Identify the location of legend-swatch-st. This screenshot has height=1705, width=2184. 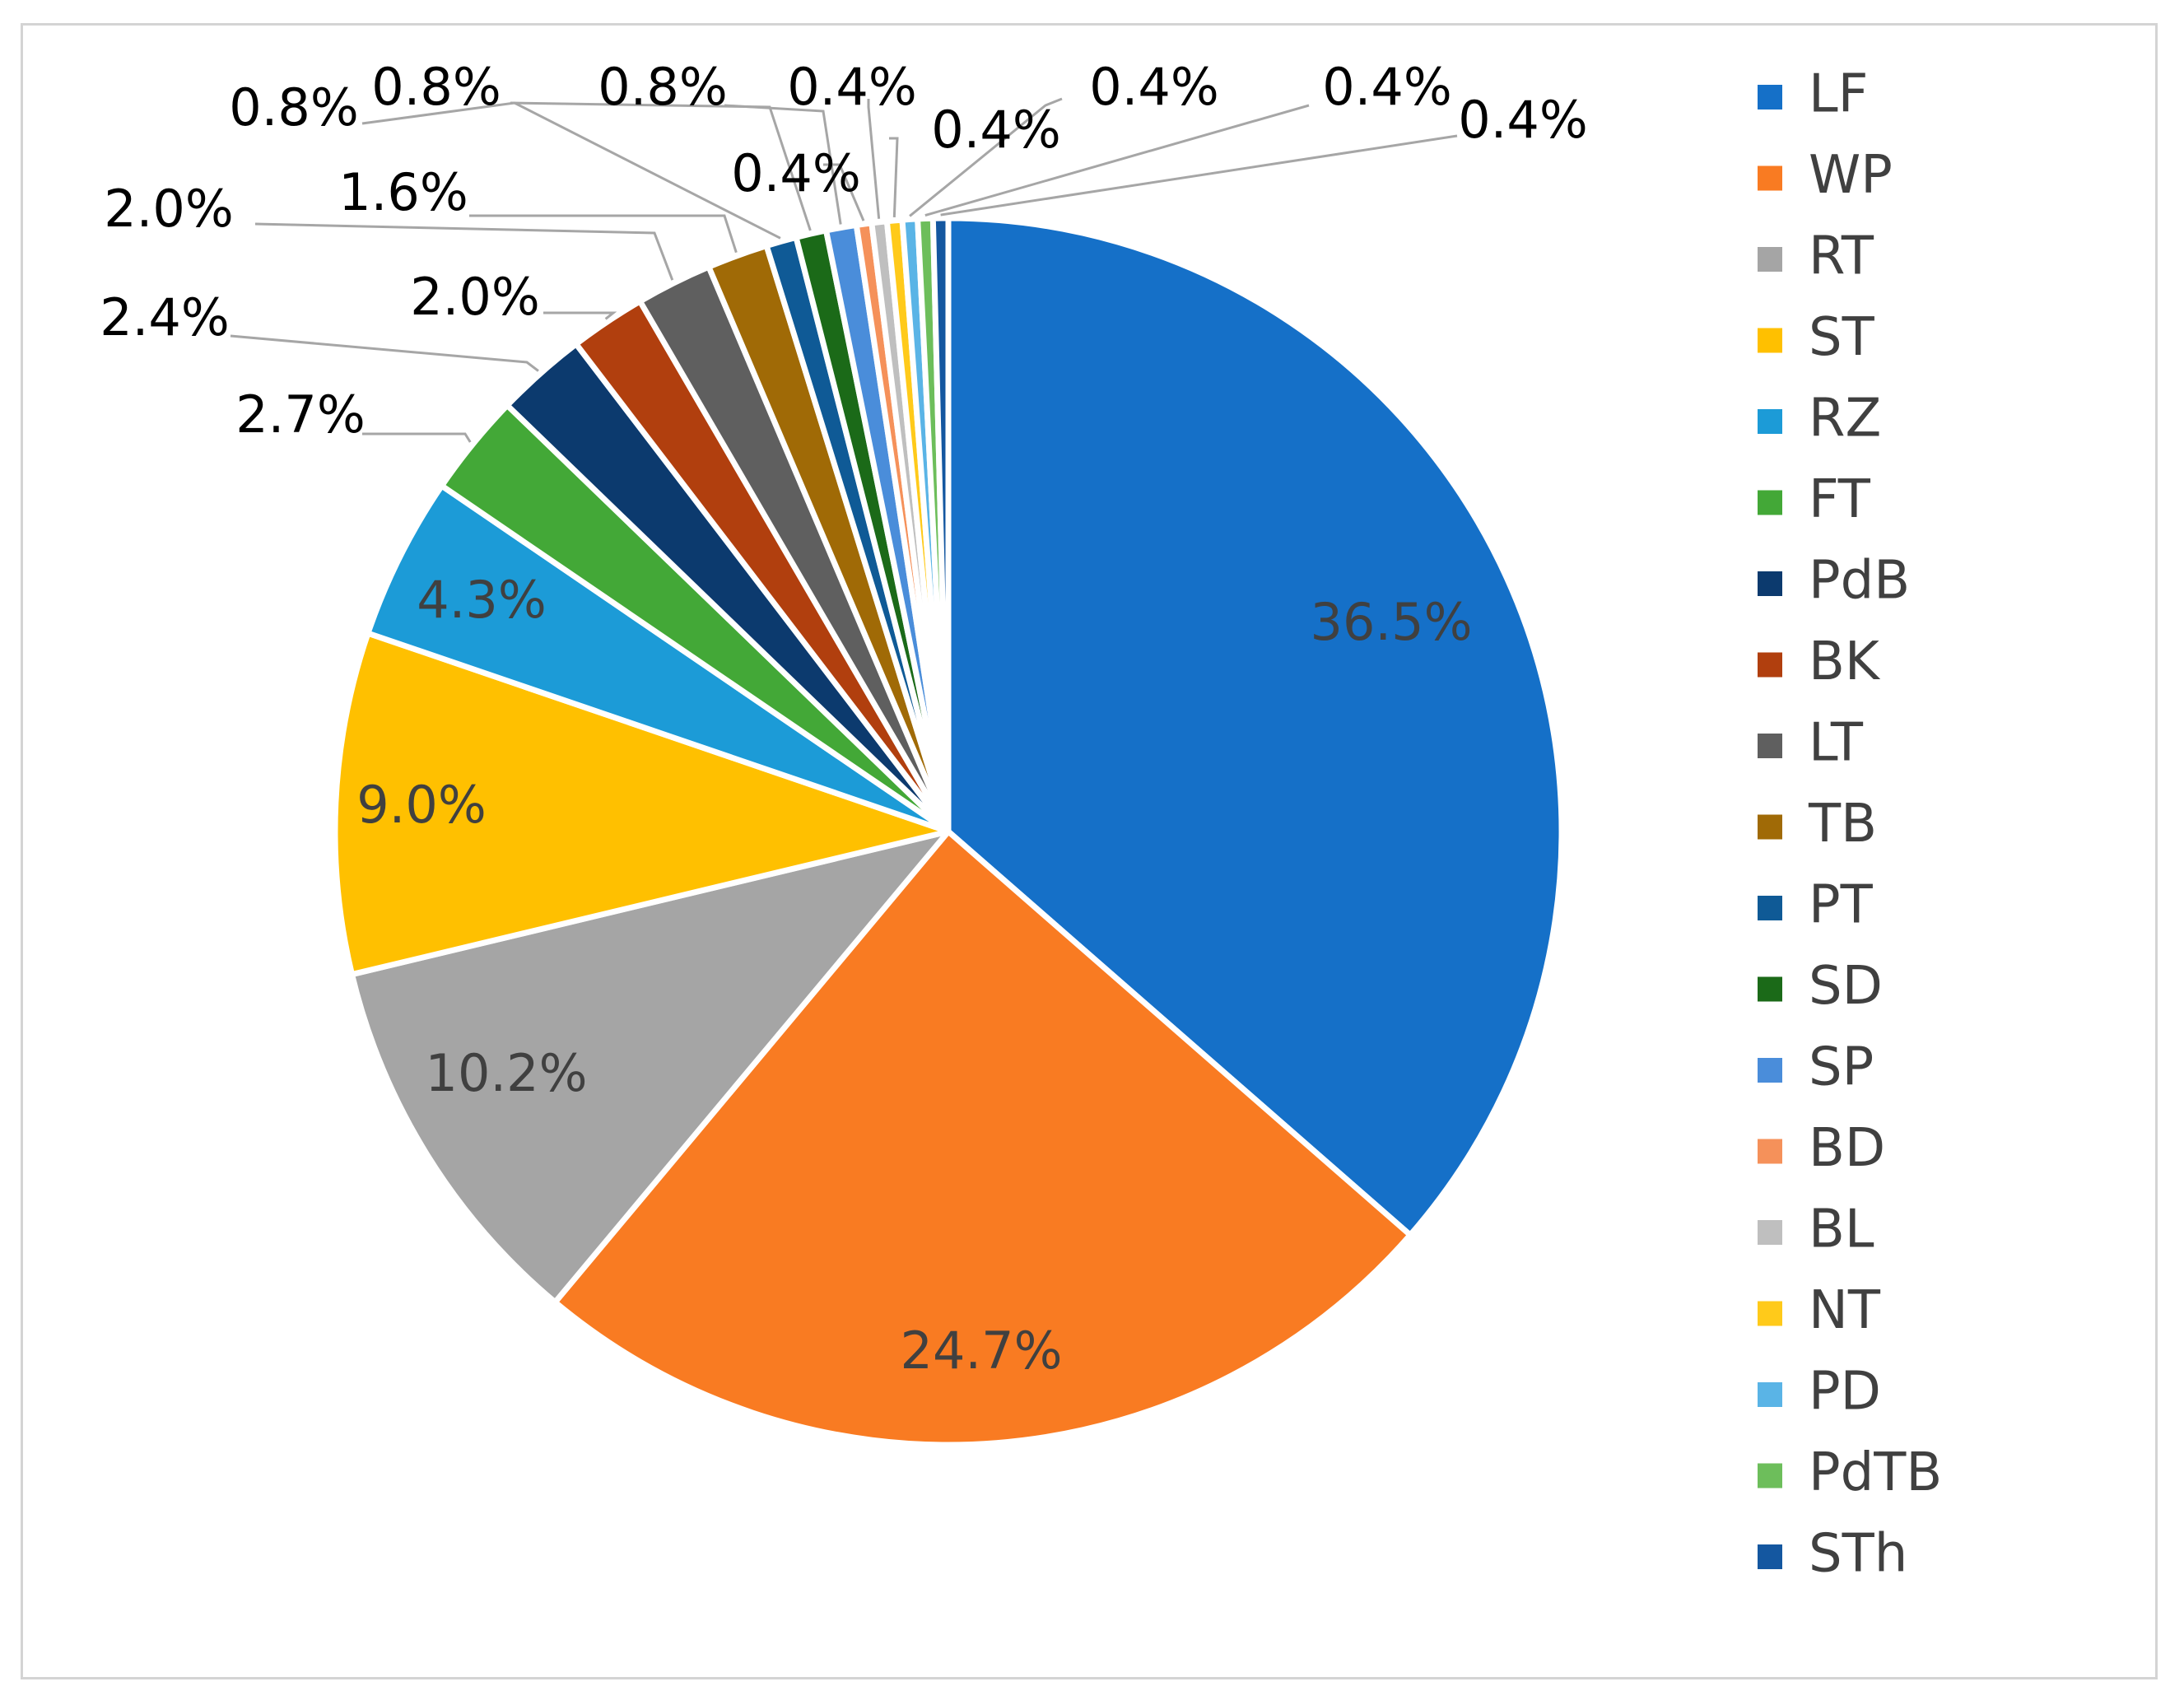
(1770, 340).